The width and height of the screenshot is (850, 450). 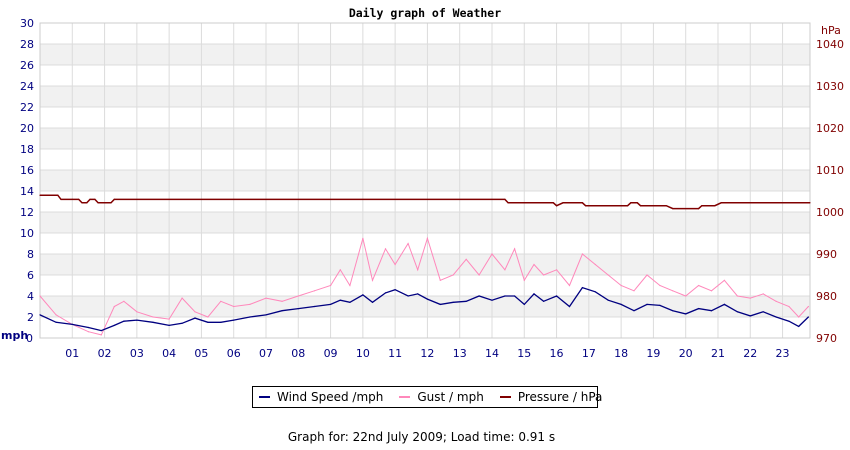 I want to click on left-tick-label: 16, so click(x=27, y=170).